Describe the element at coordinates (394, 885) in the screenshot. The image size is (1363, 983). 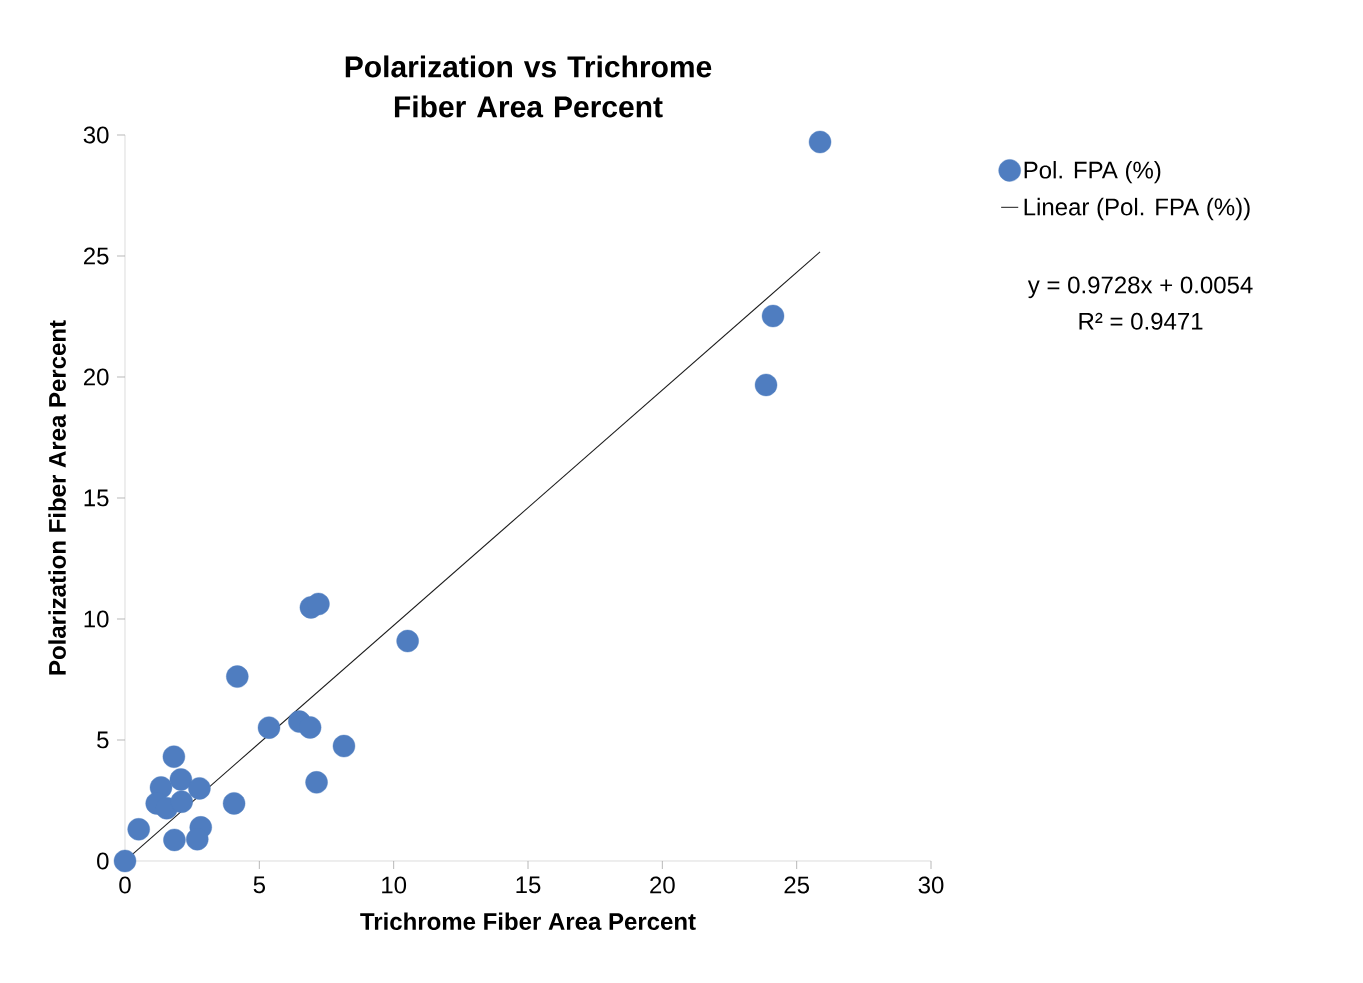
I see `x-tick-label: 10` at that location.